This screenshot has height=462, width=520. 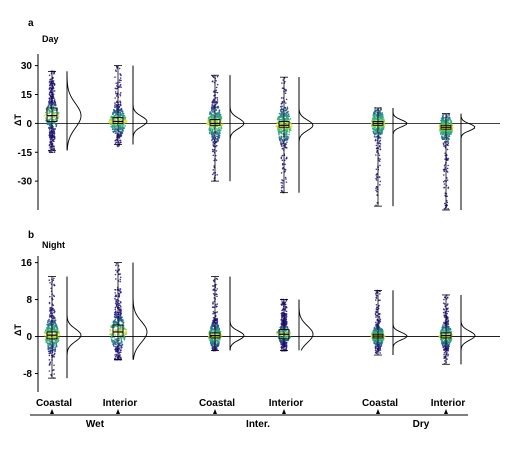 I want to click on iqr-box, so click(x=118, y=120).